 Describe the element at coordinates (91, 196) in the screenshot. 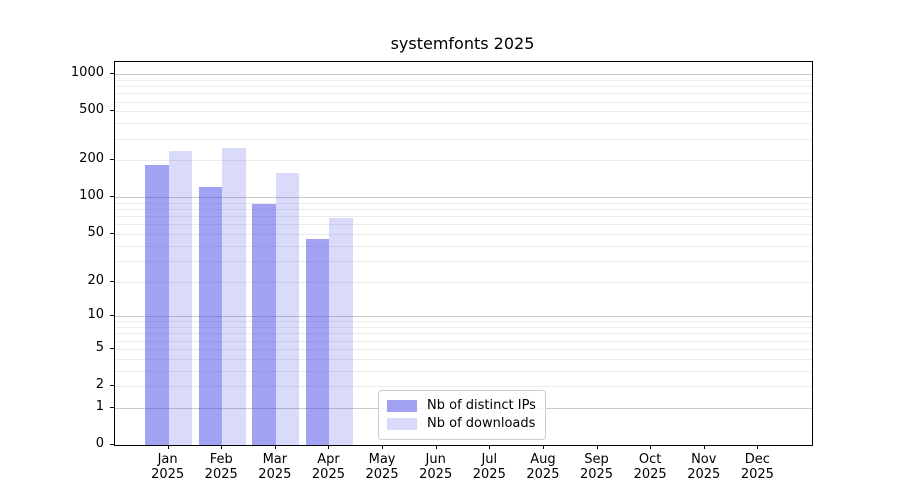

I see `y-tick-label: 100` at that location.